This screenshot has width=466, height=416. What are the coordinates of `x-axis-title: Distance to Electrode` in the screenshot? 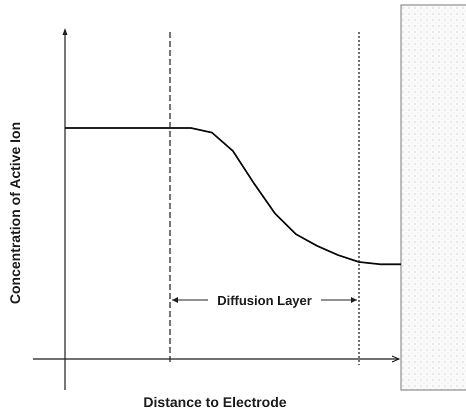 It's located at (215, 402).